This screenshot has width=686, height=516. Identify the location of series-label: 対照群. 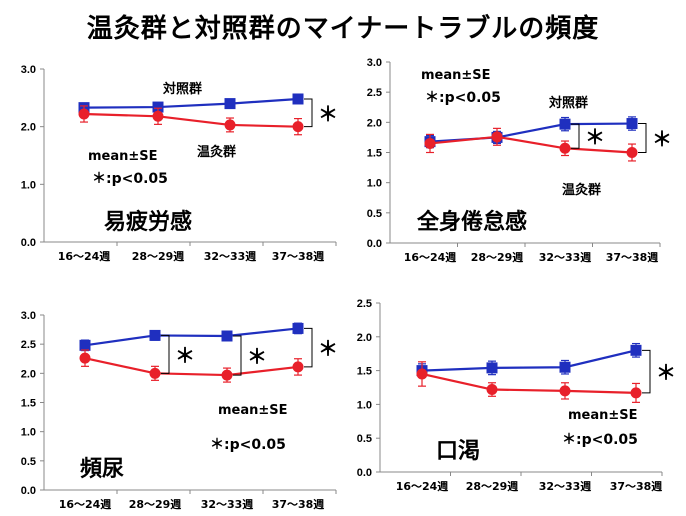
(568, 103).